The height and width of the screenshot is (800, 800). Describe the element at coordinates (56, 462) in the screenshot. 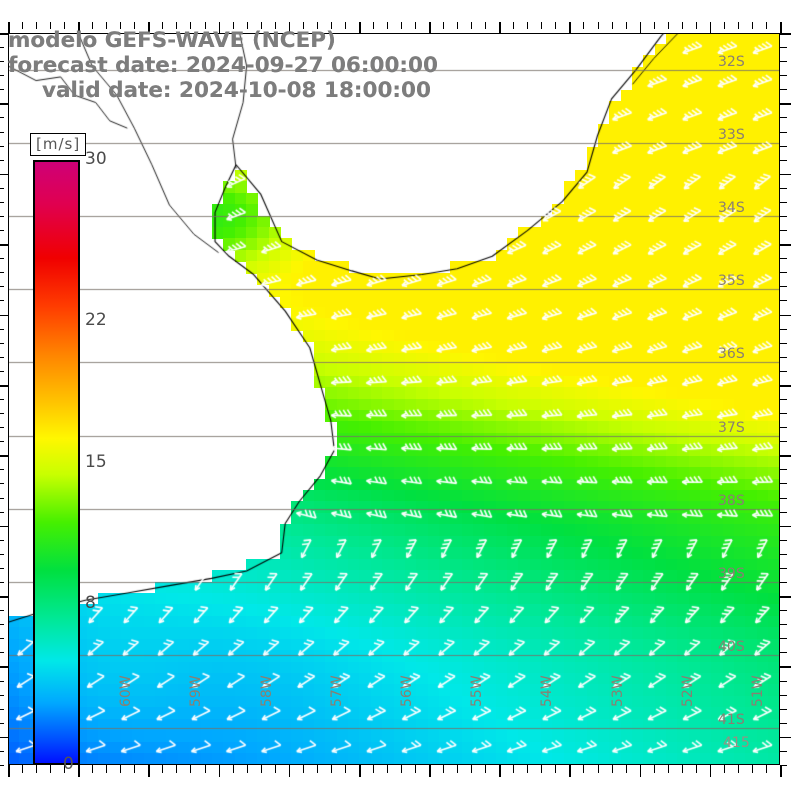

I see `colorbar-gradient` at that location.